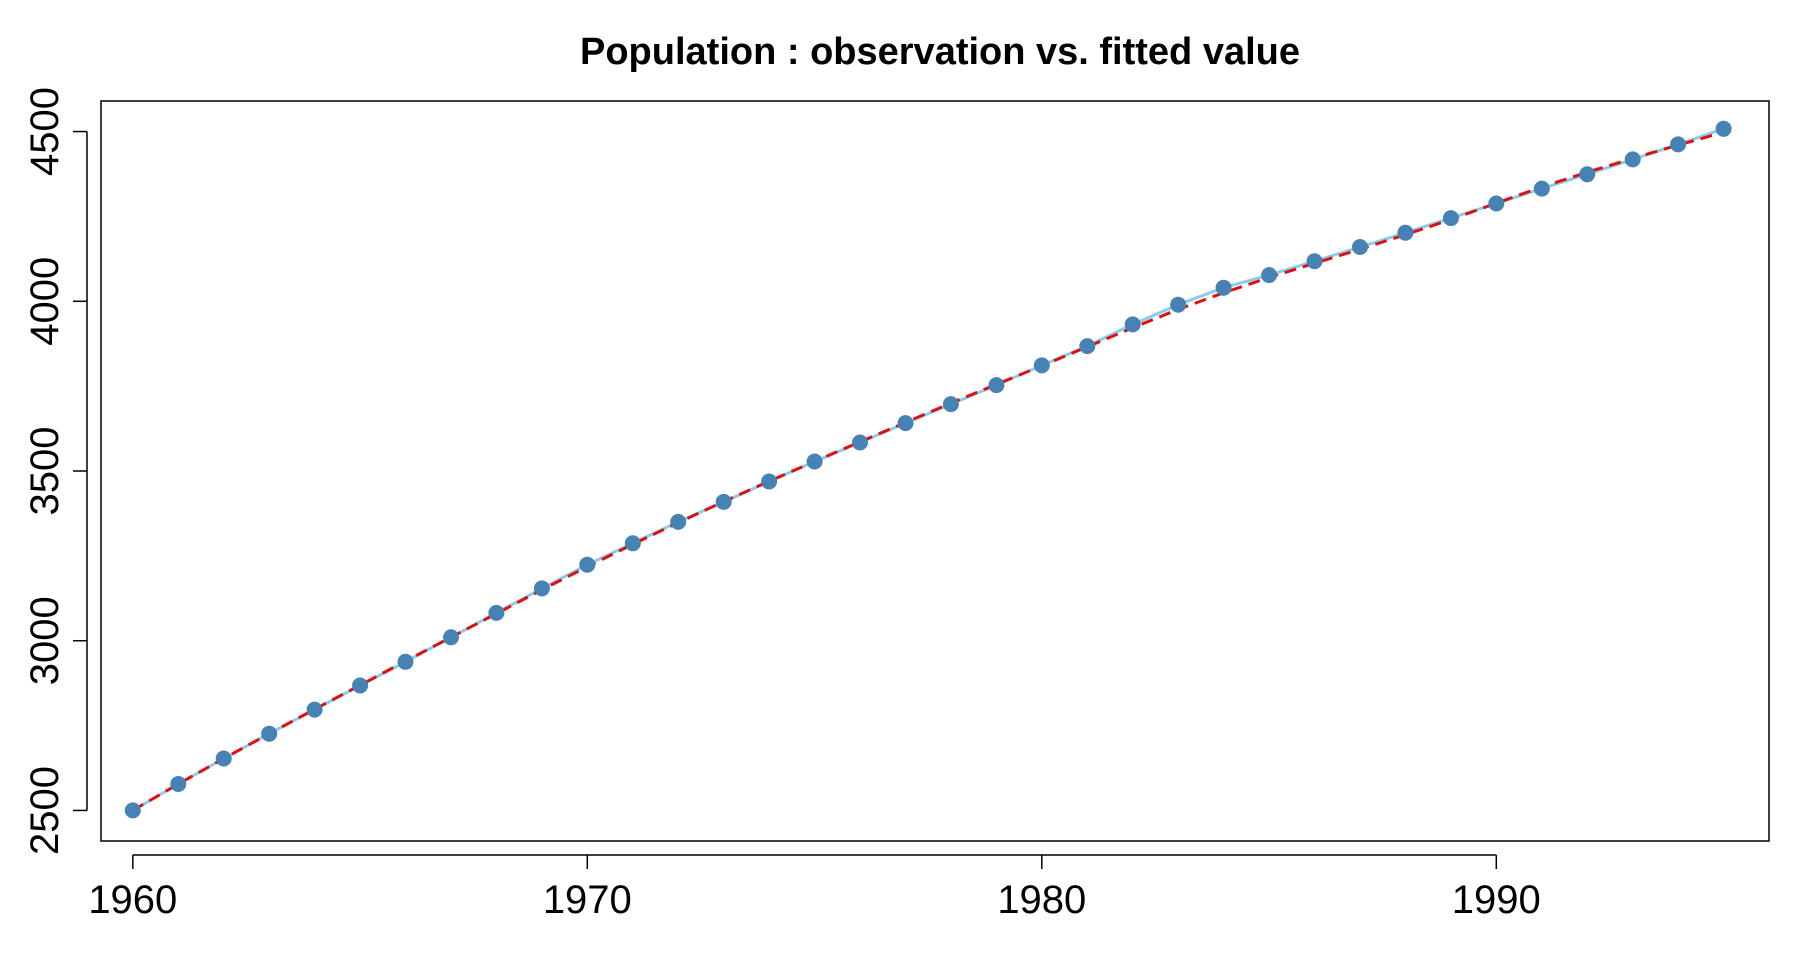 Image resolution: width=1800 pixels, height=960 pixels. Describe the element at coordinates (1496, 900) in the screenshot. I see `x-tick-label: 1990` at that location.